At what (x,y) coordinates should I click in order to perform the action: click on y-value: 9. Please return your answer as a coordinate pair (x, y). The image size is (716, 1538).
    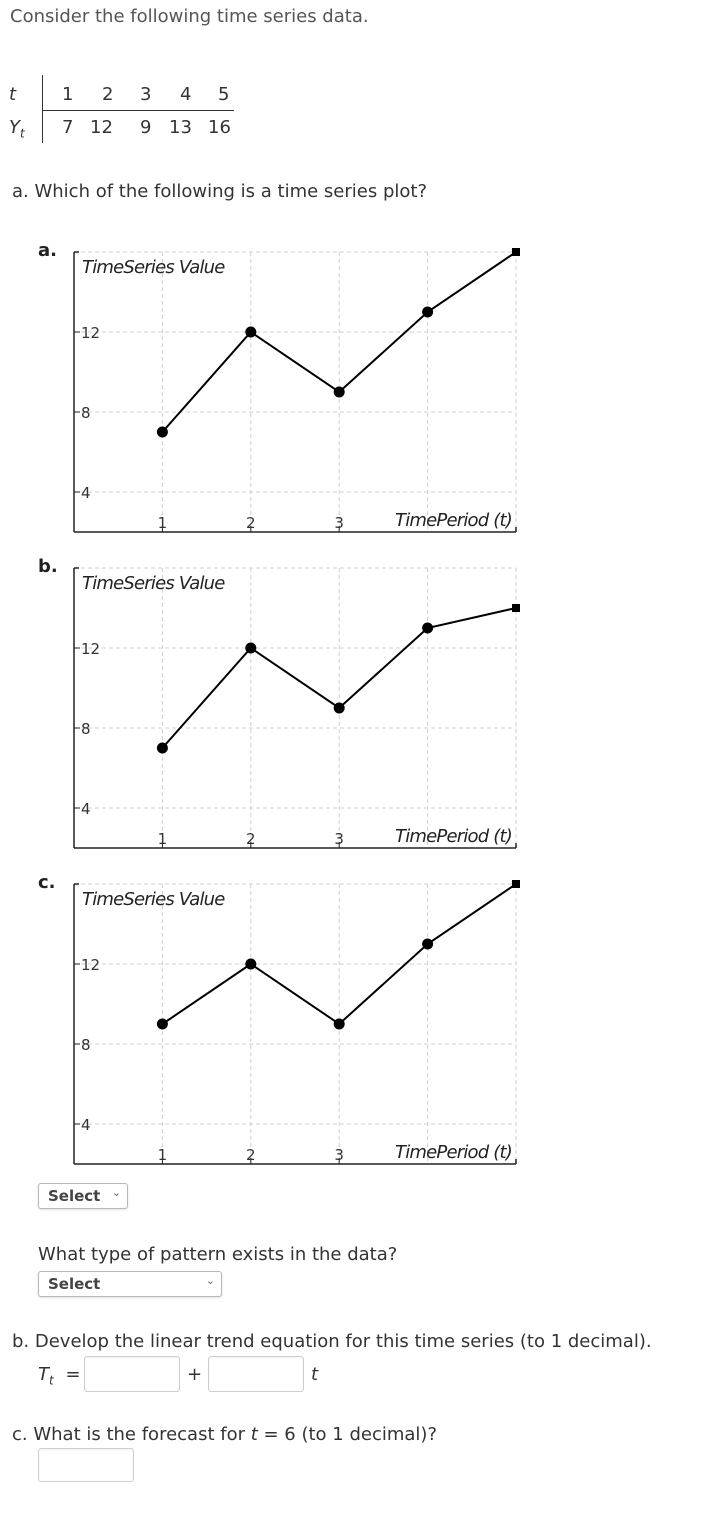
    Looking at the image, I should click on (146, 127).